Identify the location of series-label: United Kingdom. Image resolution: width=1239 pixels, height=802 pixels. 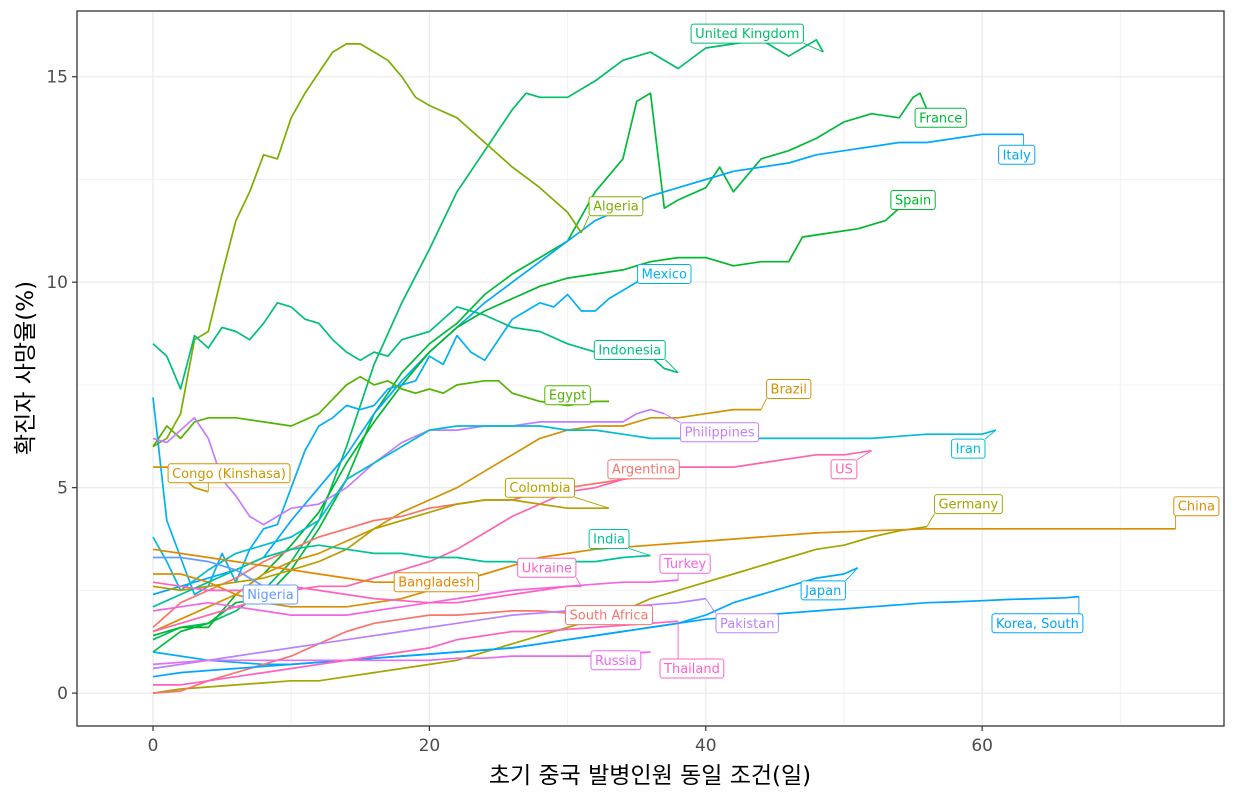
(757, 38).